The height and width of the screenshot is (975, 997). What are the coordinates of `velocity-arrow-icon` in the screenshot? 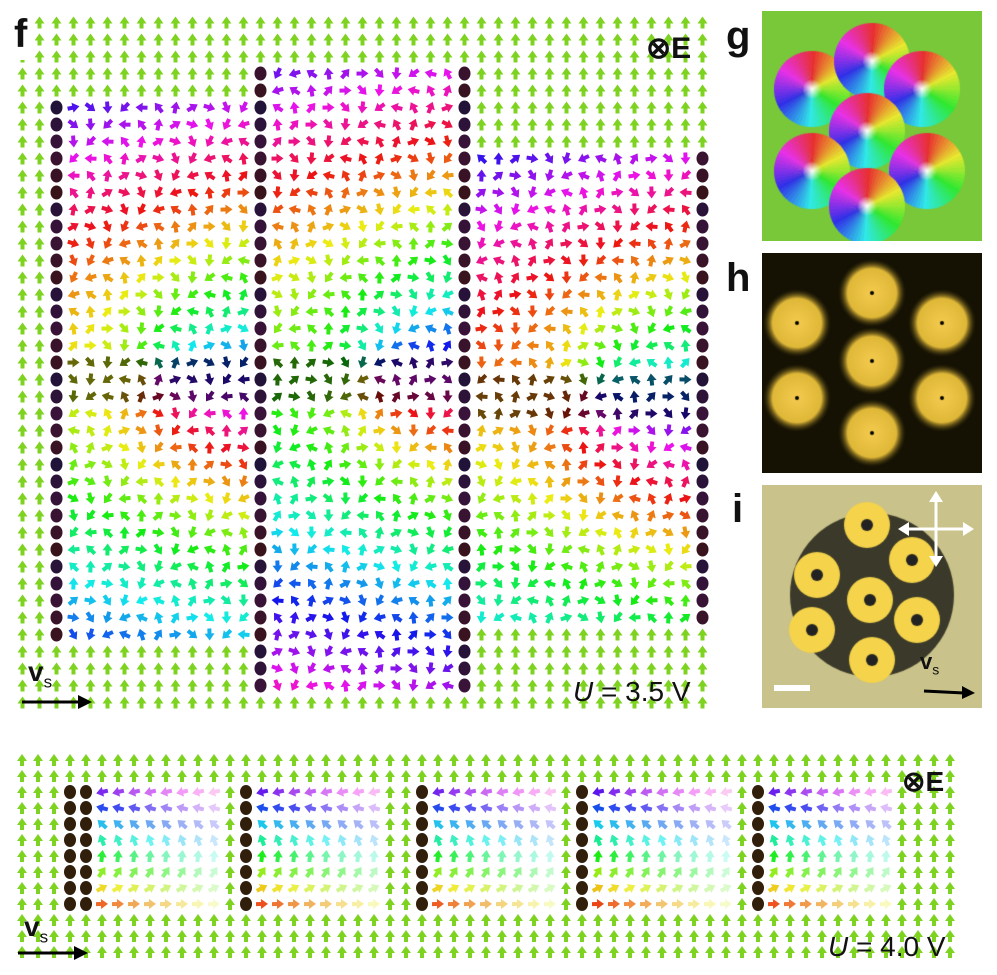 It's located at (949, 692).